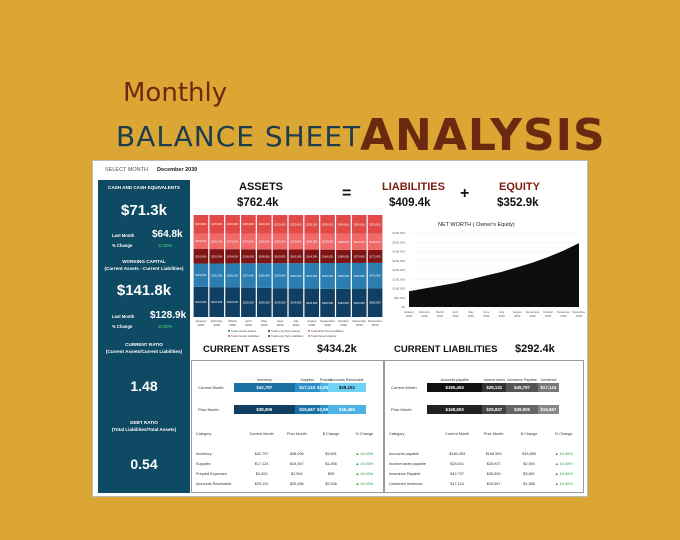 This screenshot has height=540, width=680. I want to click on table-cell: $38,906, so click(493, 474).